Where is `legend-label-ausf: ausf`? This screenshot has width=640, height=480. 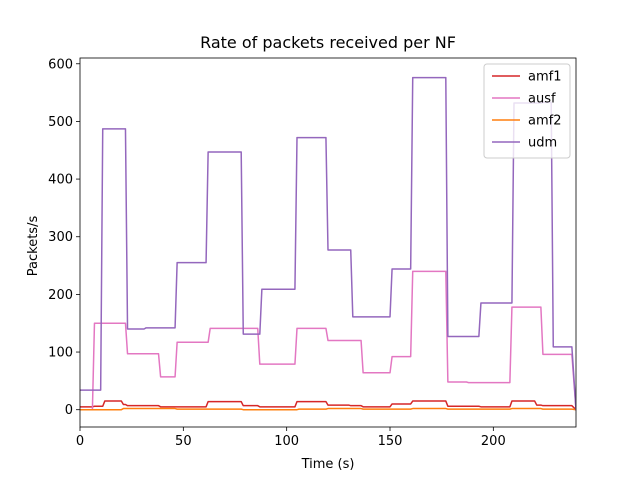 legend-label-ausf: ausf is located at coordinates (542, 99).